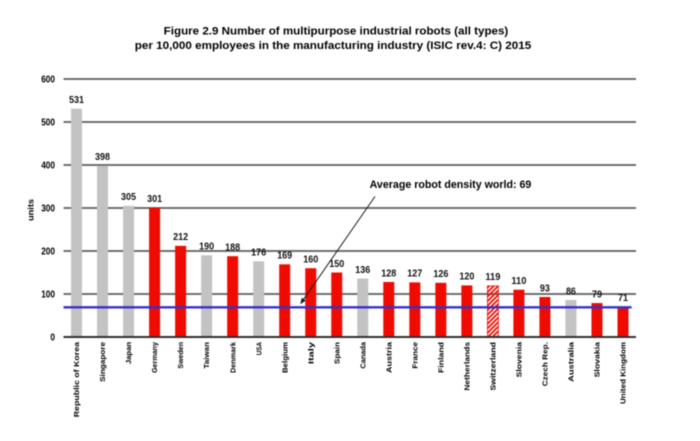  What do you see at coordinates (52, 338) in the screenshot?
I see `svg-text: 0` at bounding box center [52, 338].